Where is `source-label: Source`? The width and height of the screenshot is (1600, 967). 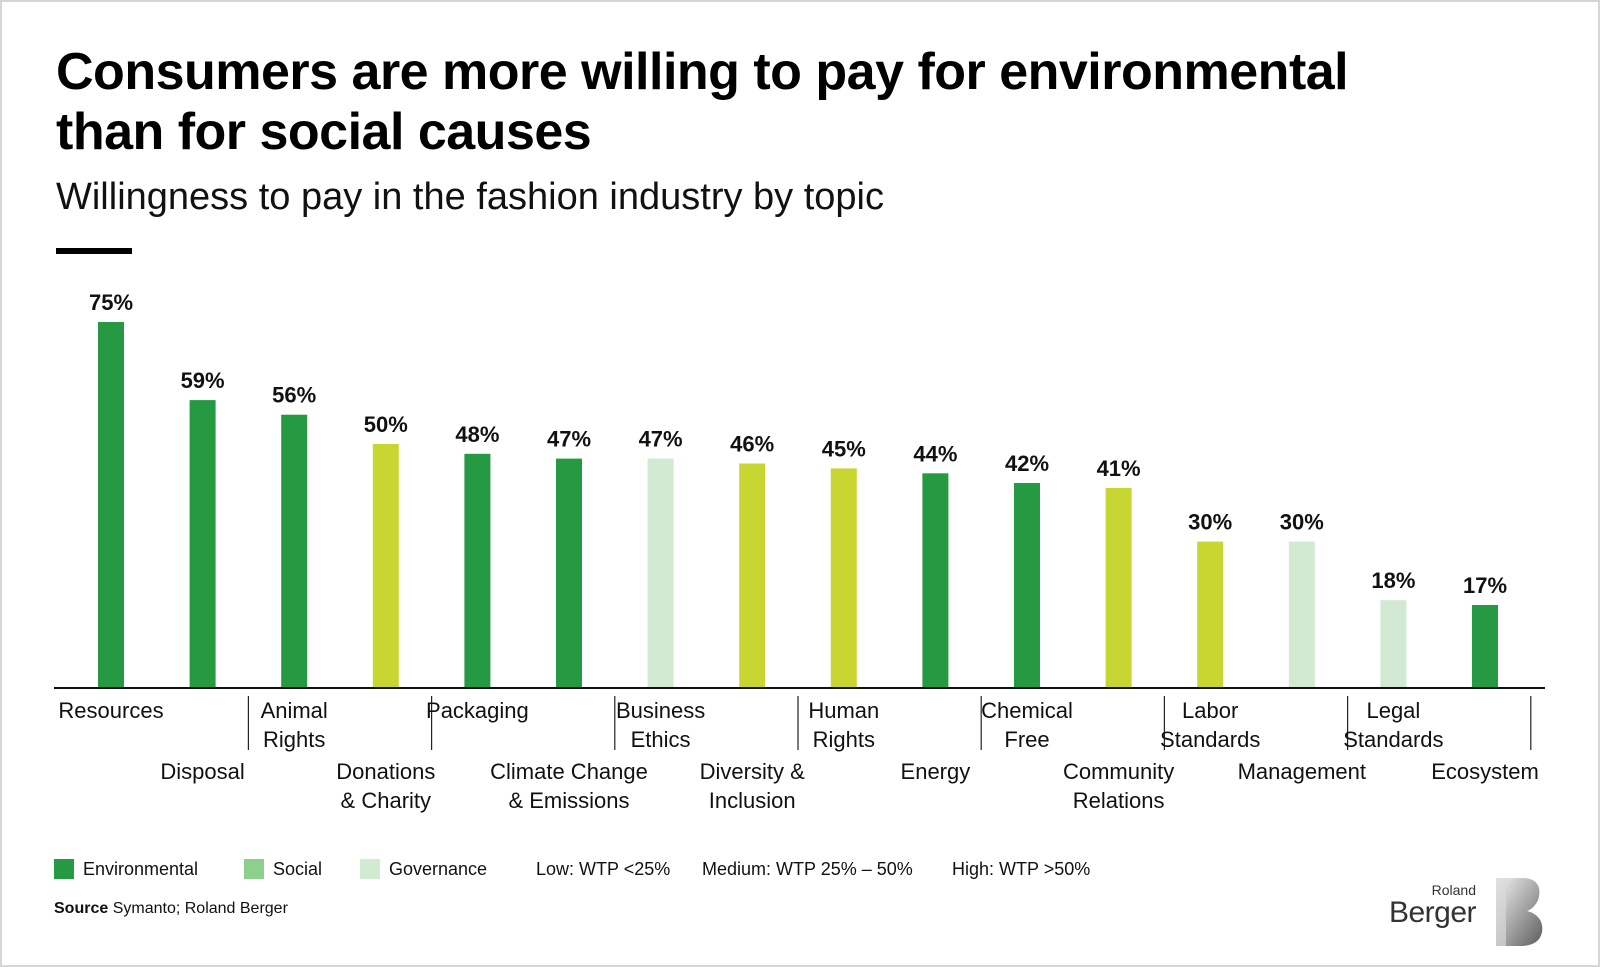
source-label: Source is located at coordinates (81, 908).